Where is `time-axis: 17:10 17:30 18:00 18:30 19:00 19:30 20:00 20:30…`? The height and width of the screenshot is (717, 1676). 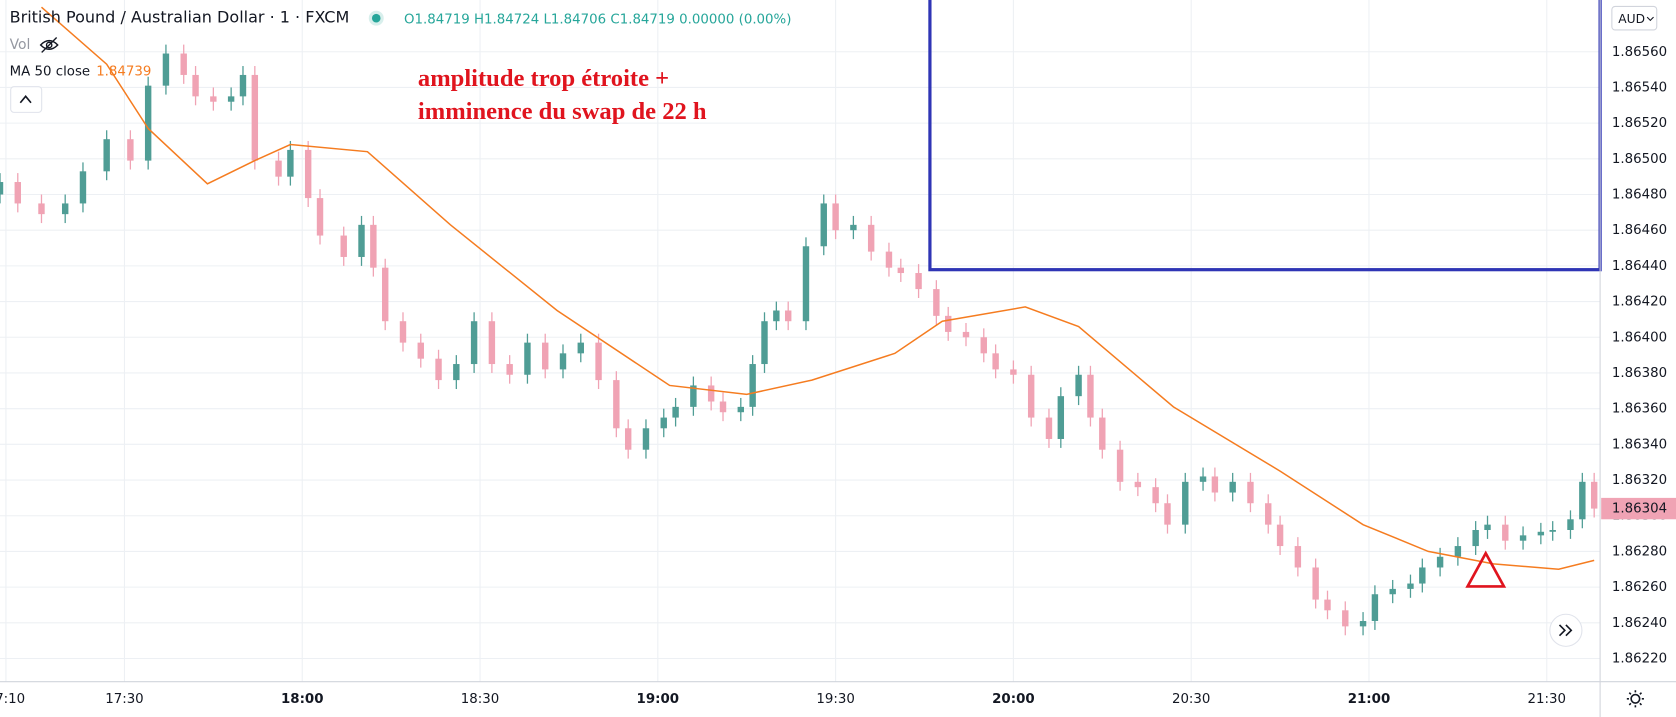 time-axis: 17:10 17:30 18:00 18:30 19:00 19:30 20:00 20:30… is located at coordinates (783, 699).